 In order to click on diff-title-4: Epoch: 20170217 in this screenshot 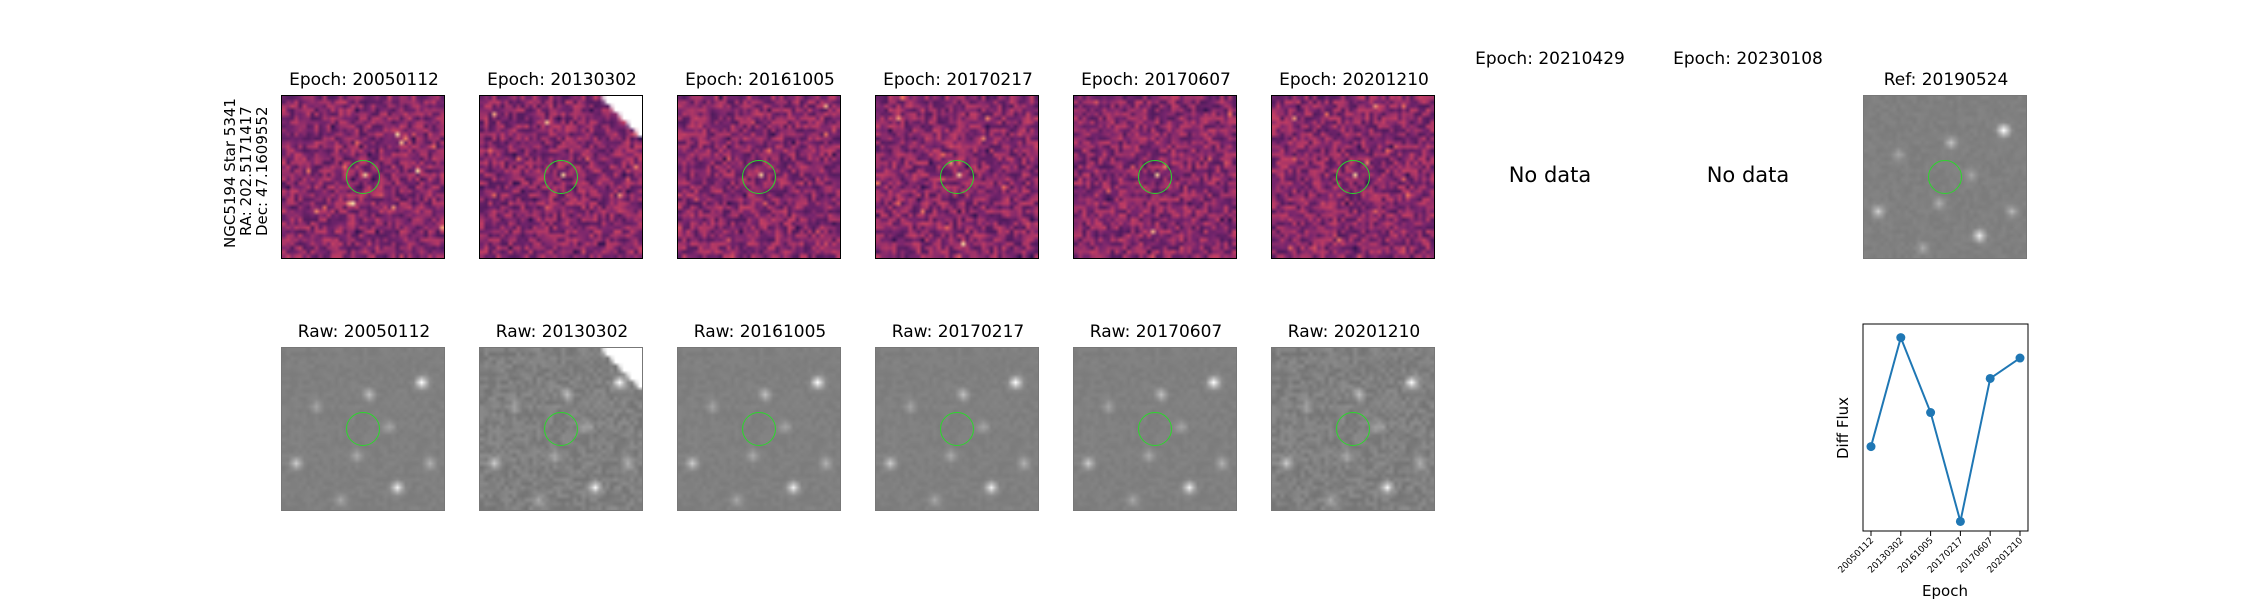, I will do `click(958, 80)`.